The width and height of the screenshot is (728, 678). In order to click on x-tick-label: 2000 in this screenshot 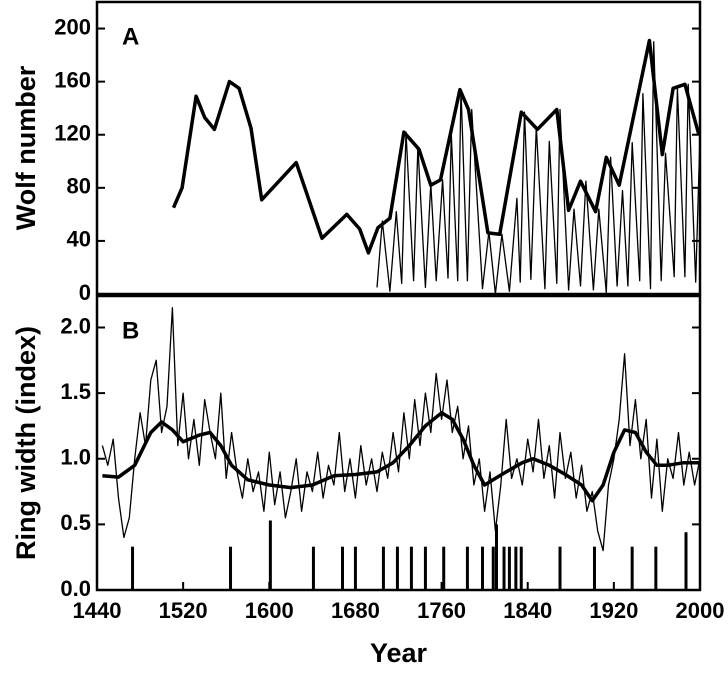, I will do `click(700, 610)`.